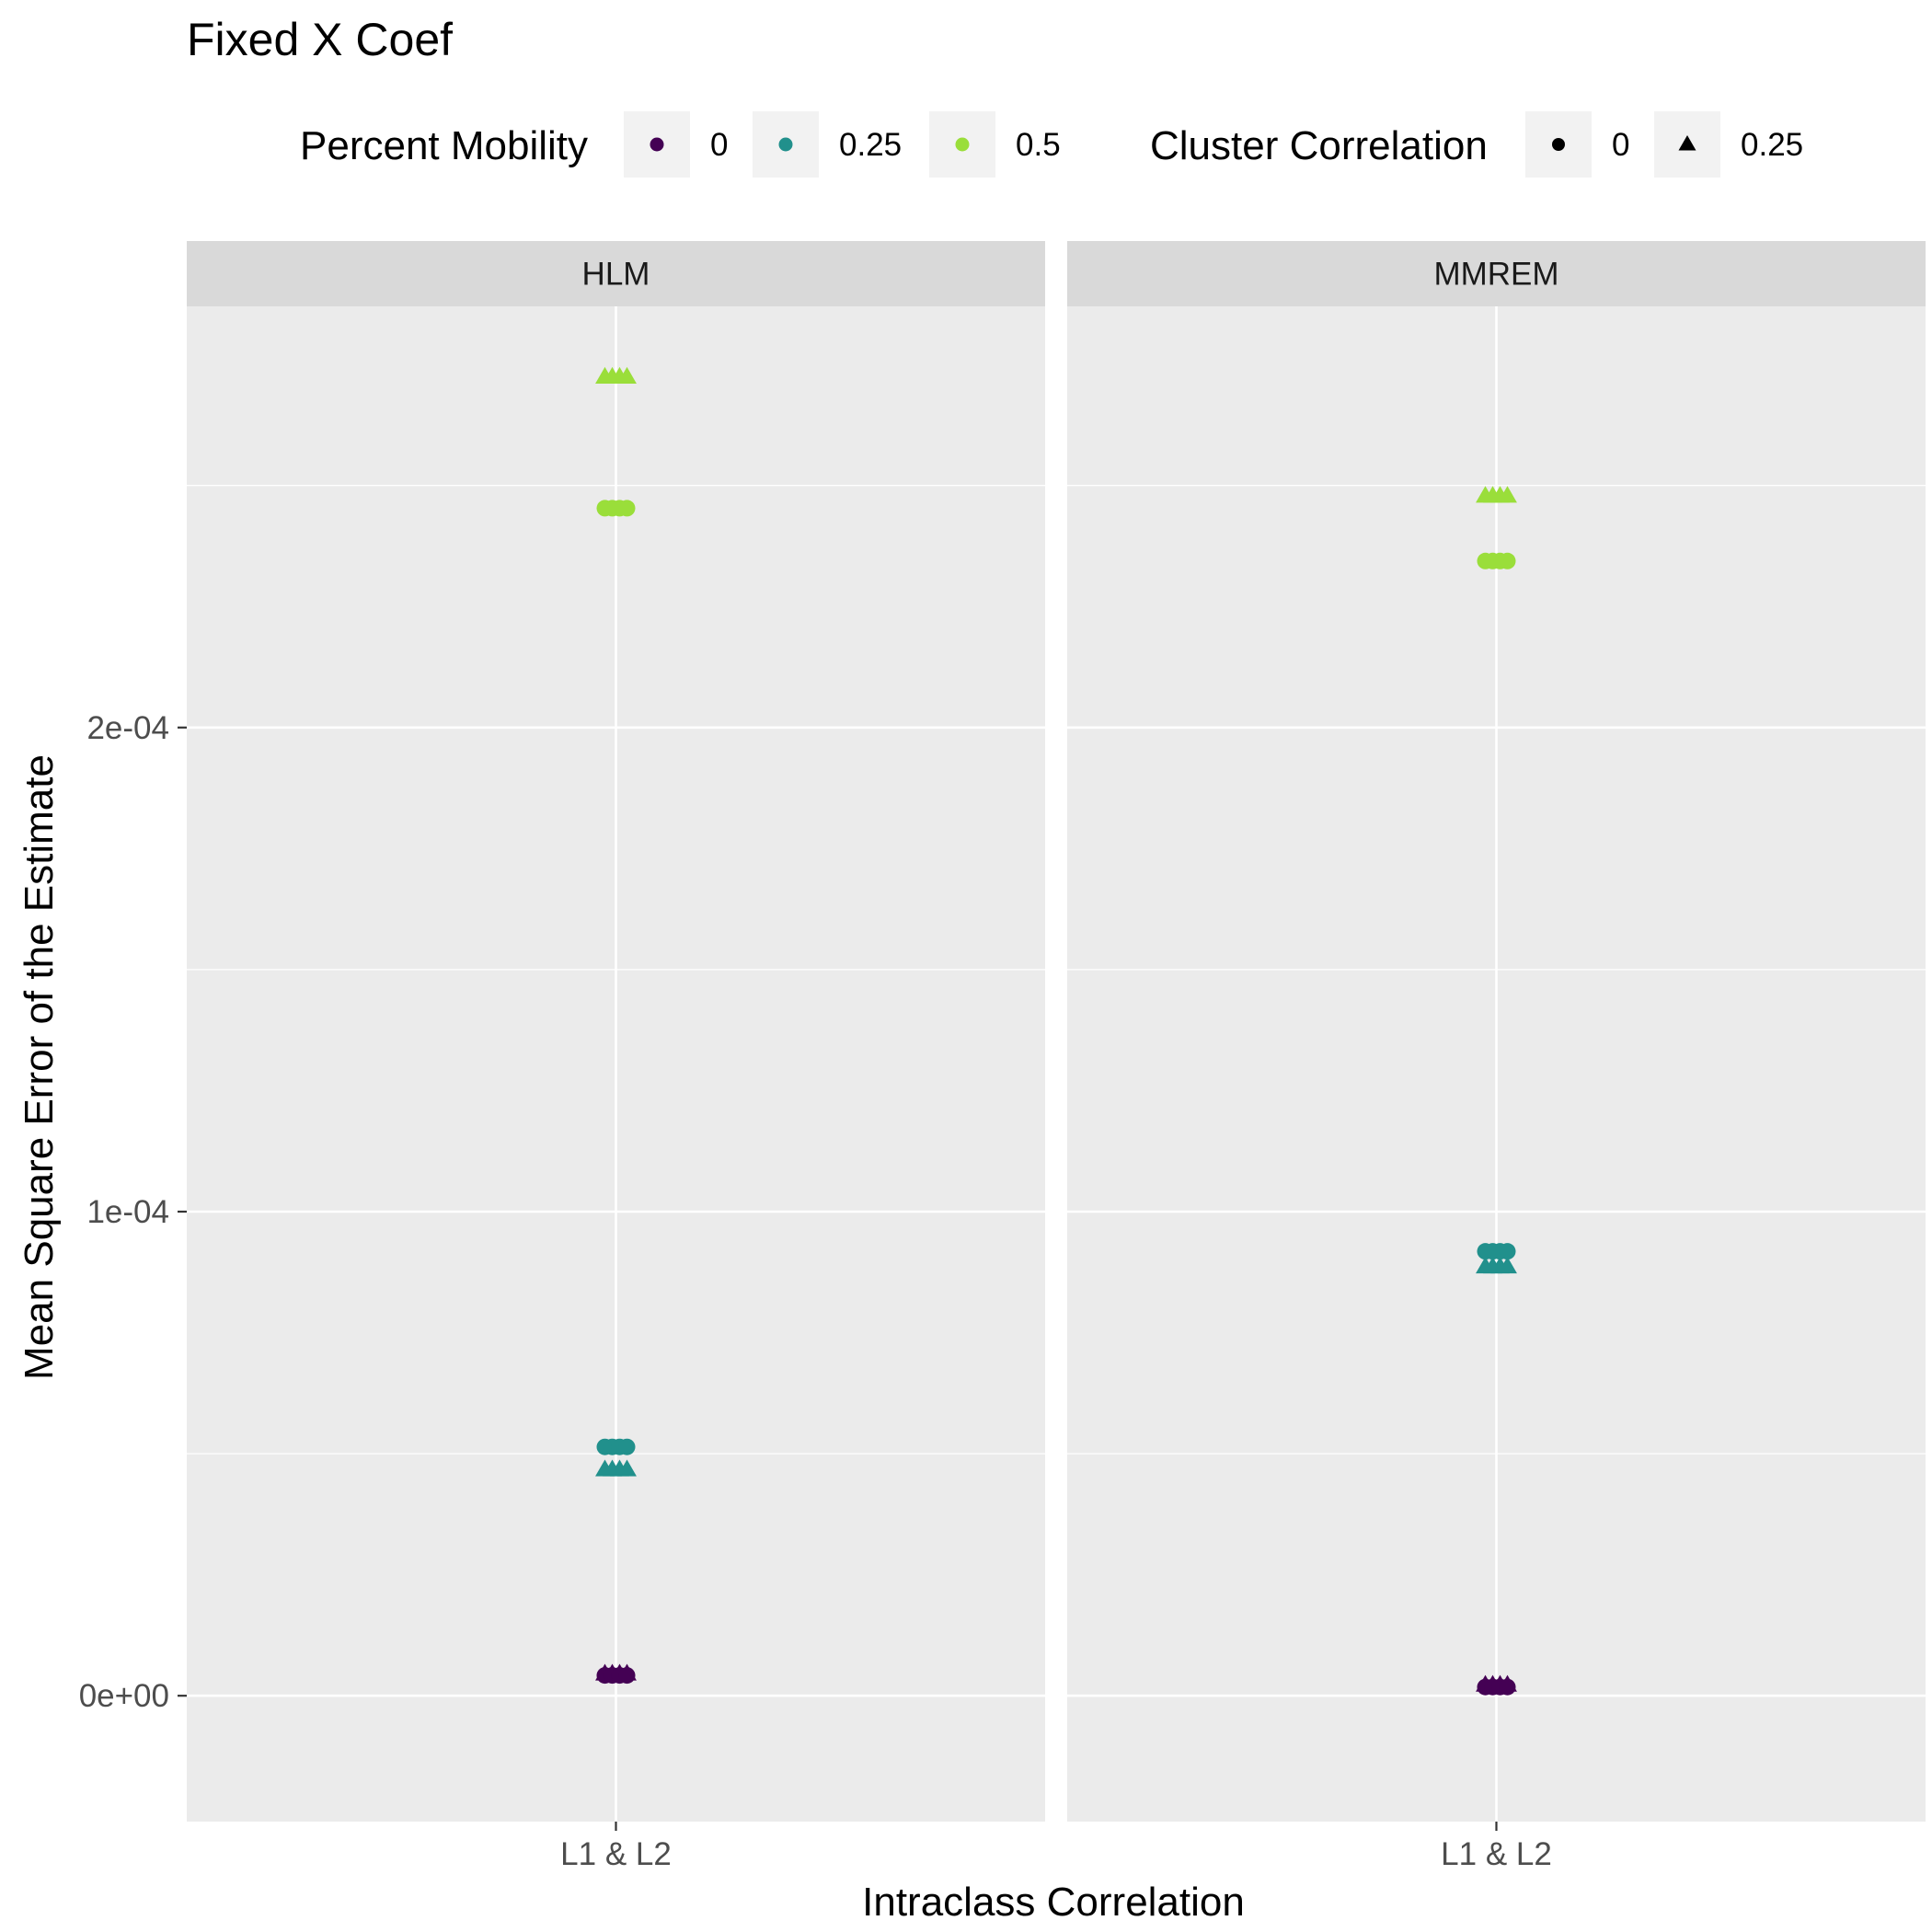 This screenshot has width=1932, height=1932. I want to click on y-tick-label: 0e+00, so click(124, 1696).